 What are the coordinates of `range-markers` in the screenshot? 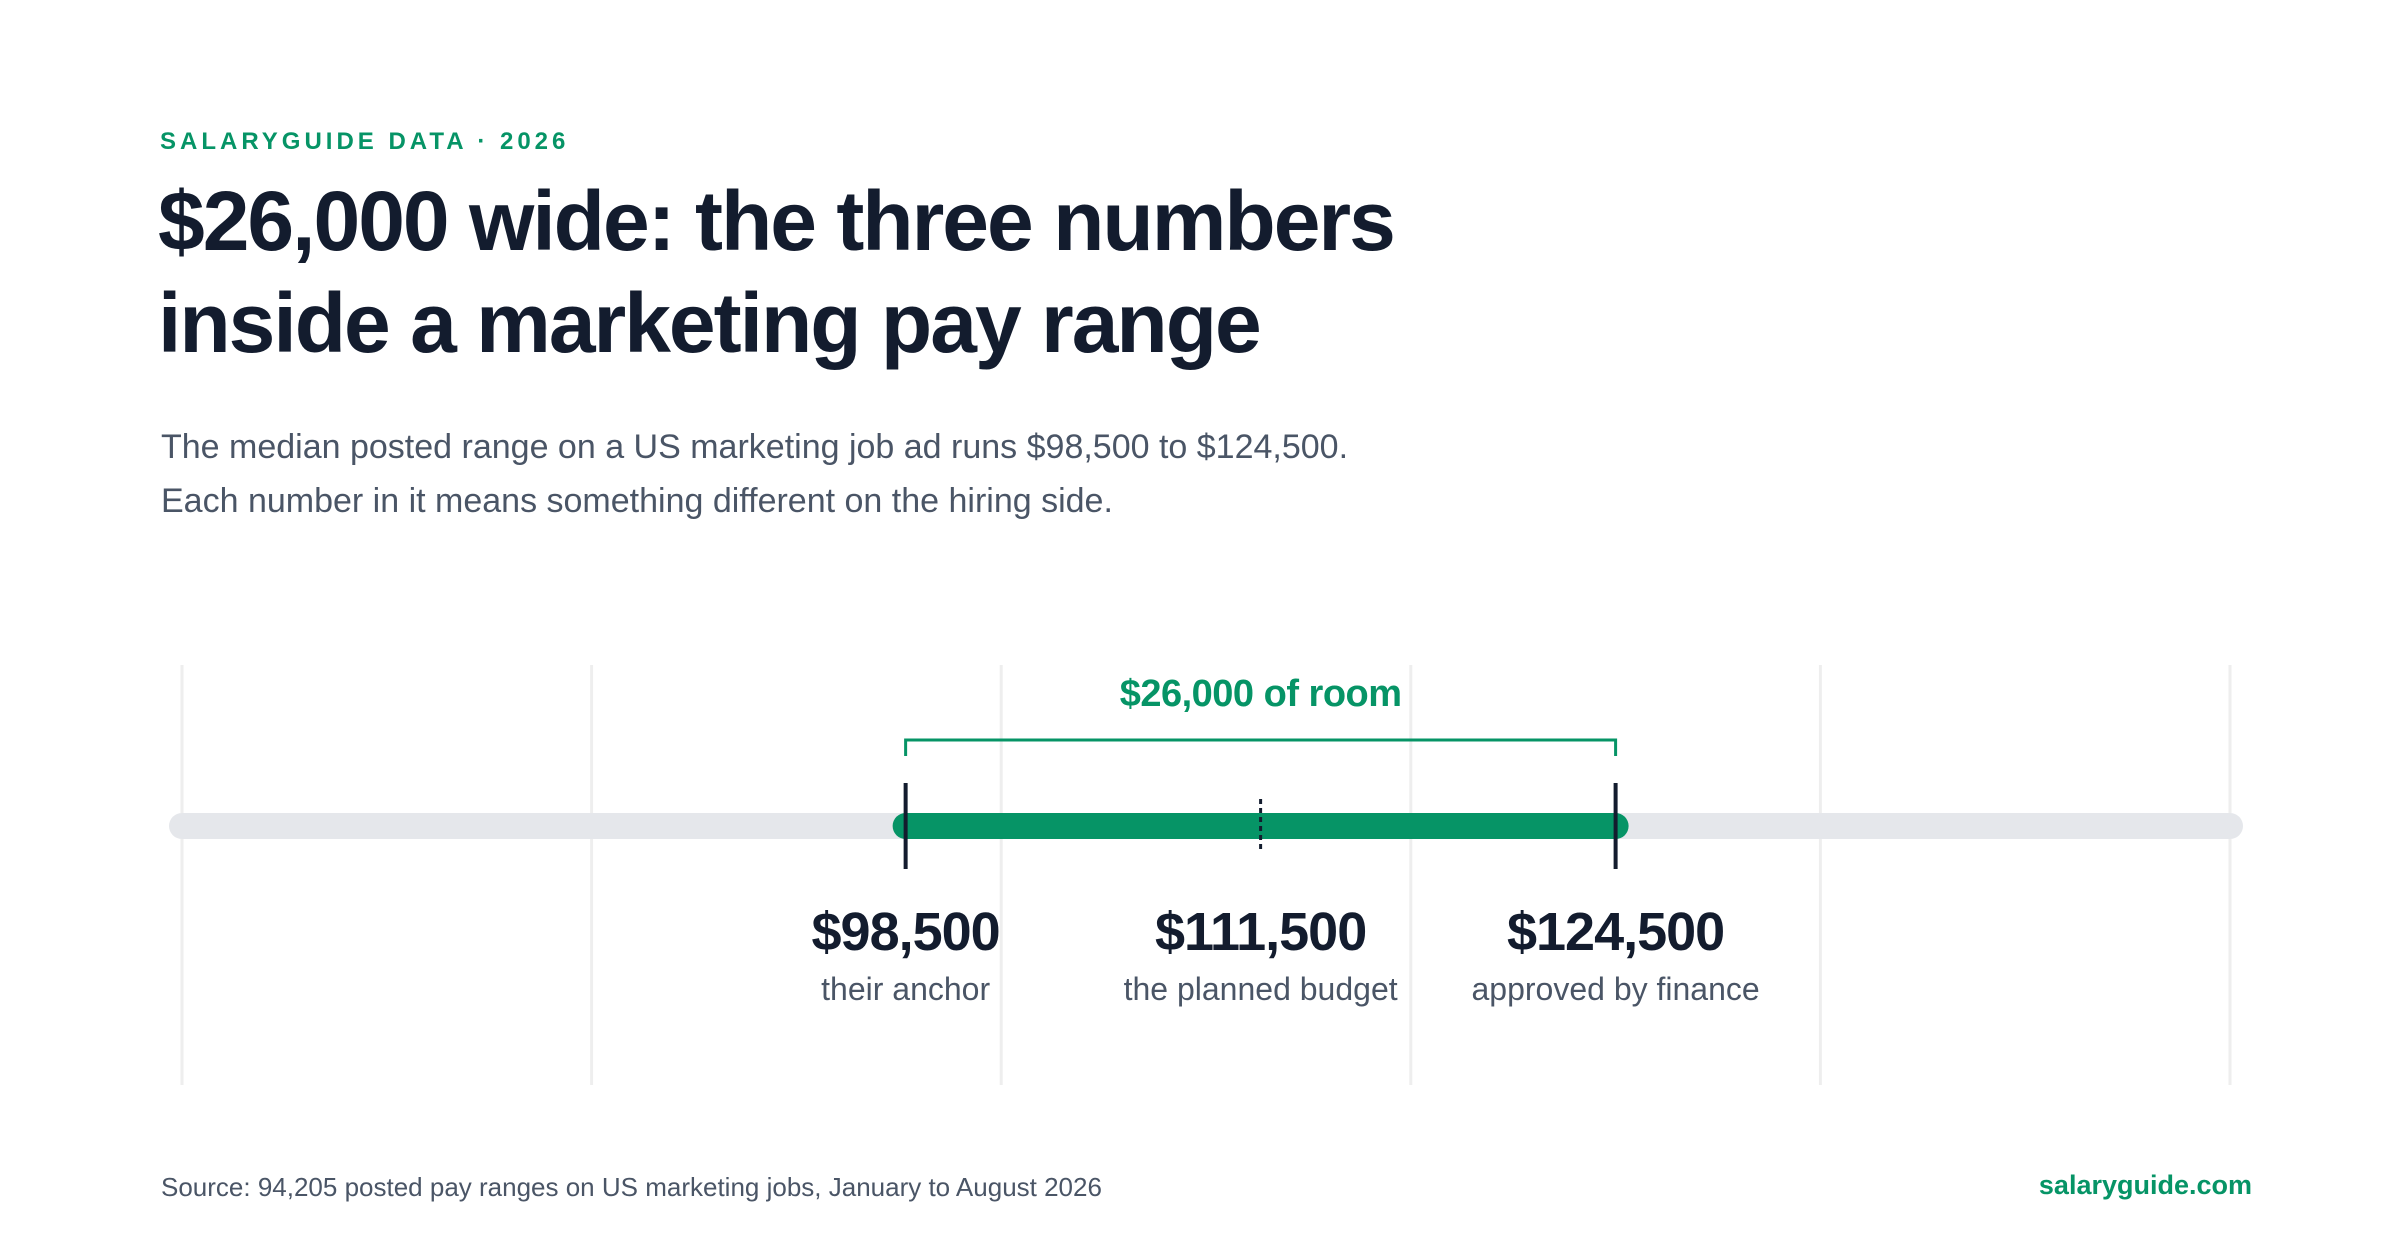 It's located at (1260, 826).